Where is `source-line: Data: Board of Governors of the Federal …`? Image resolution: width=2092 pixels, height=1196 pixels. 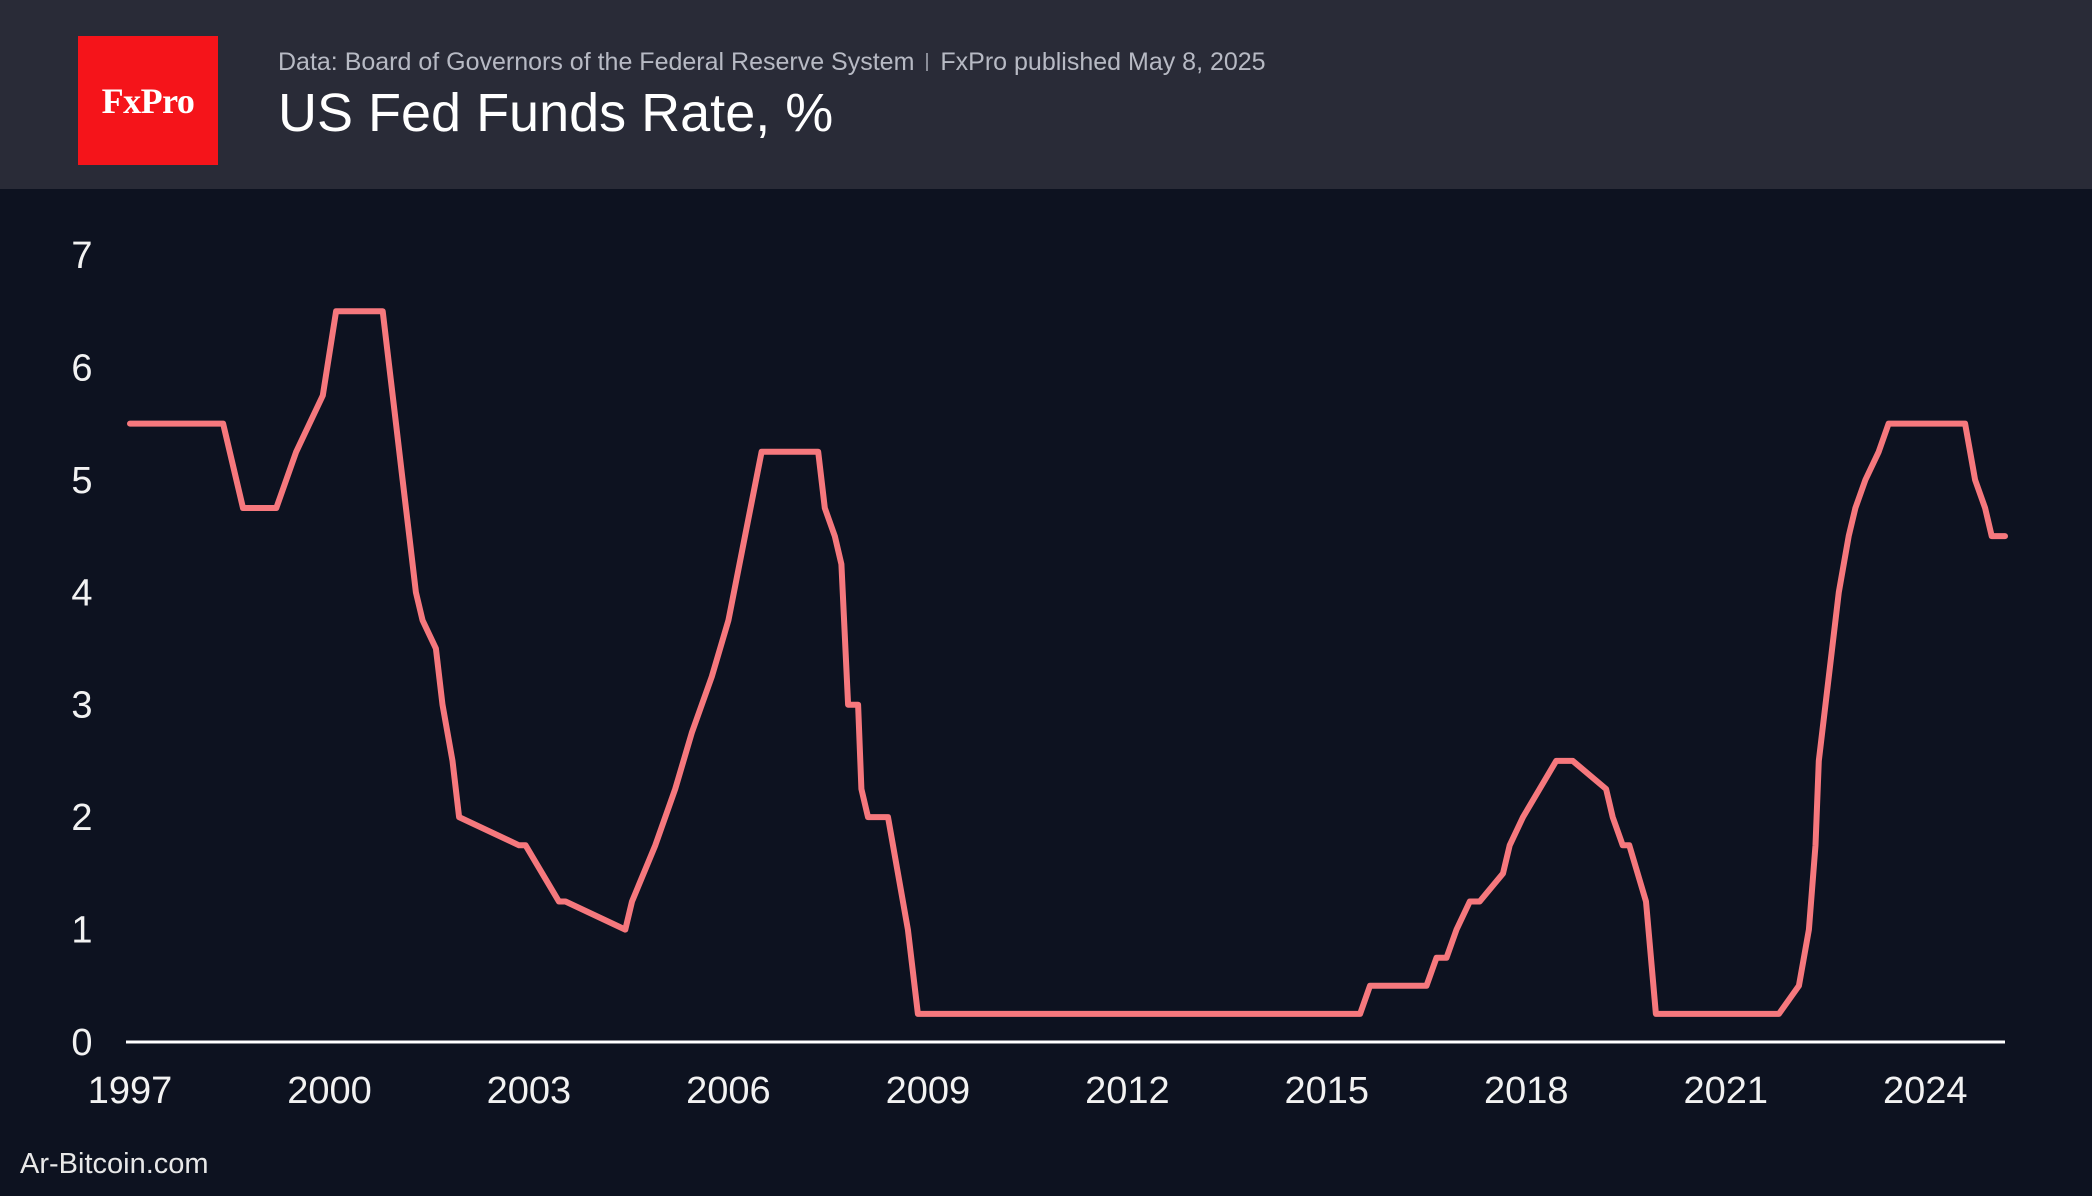 source-line: Data: Board of Governors of the Federal … is located at coordinates (772, 62).